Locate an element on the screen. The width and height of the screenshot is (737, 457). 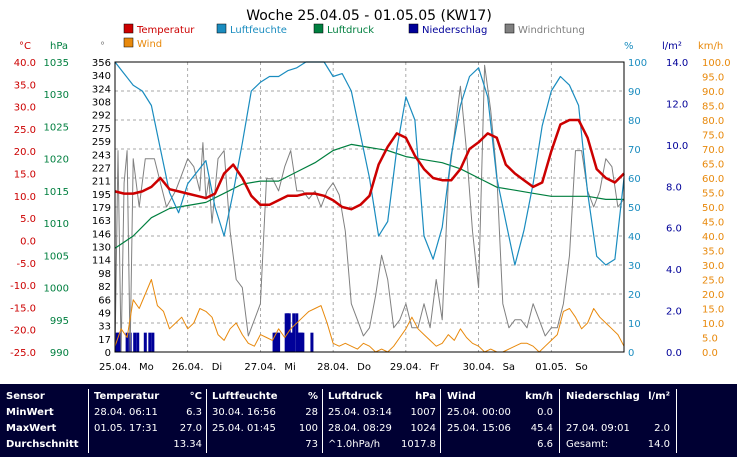
direction-tick-label: 146 is located at coordinates (101, 234).